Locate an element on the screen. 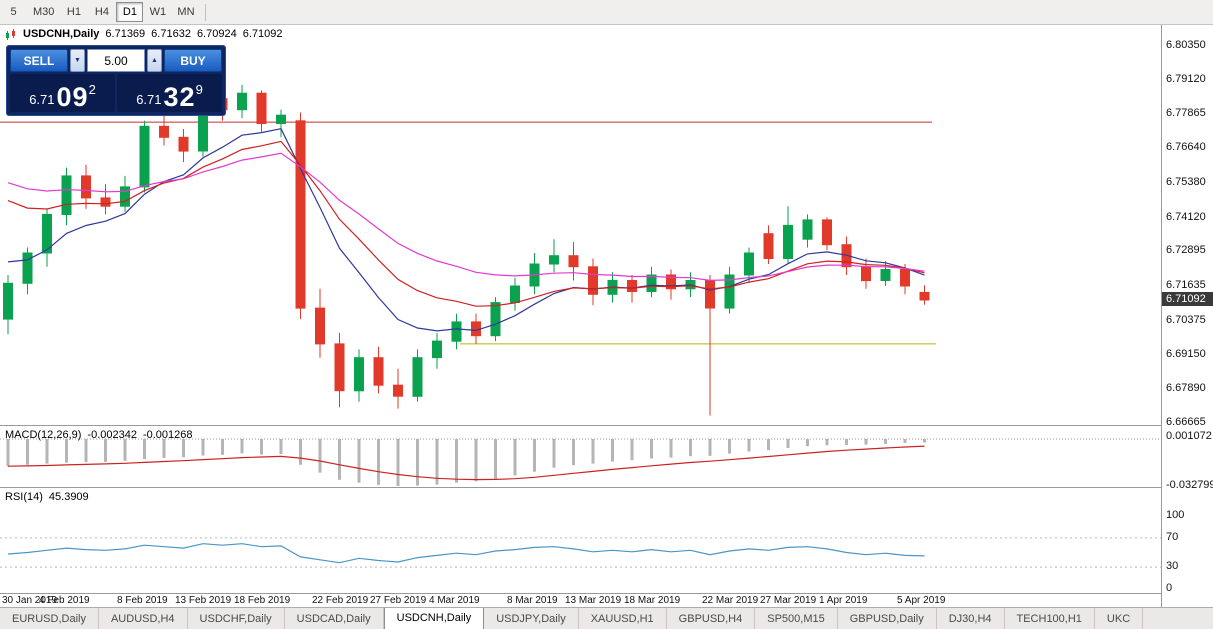 This screenshot has width=1213, height=629. ohlc-open: 6.71369 is located at coordinates (125, 34).